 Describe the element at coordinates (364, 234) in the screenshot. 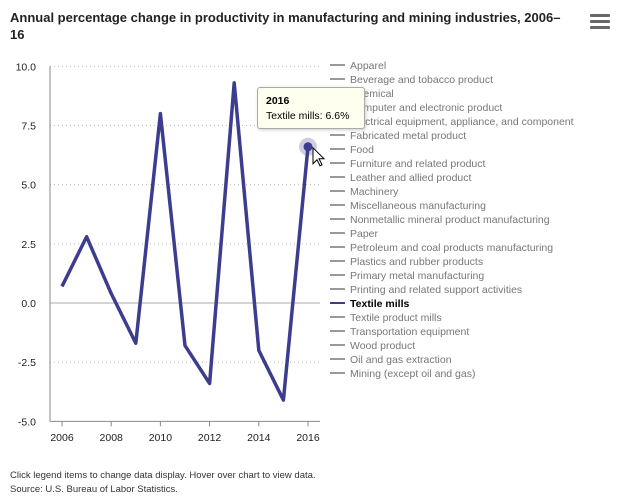

I see `legend-label: Paper` at that location.